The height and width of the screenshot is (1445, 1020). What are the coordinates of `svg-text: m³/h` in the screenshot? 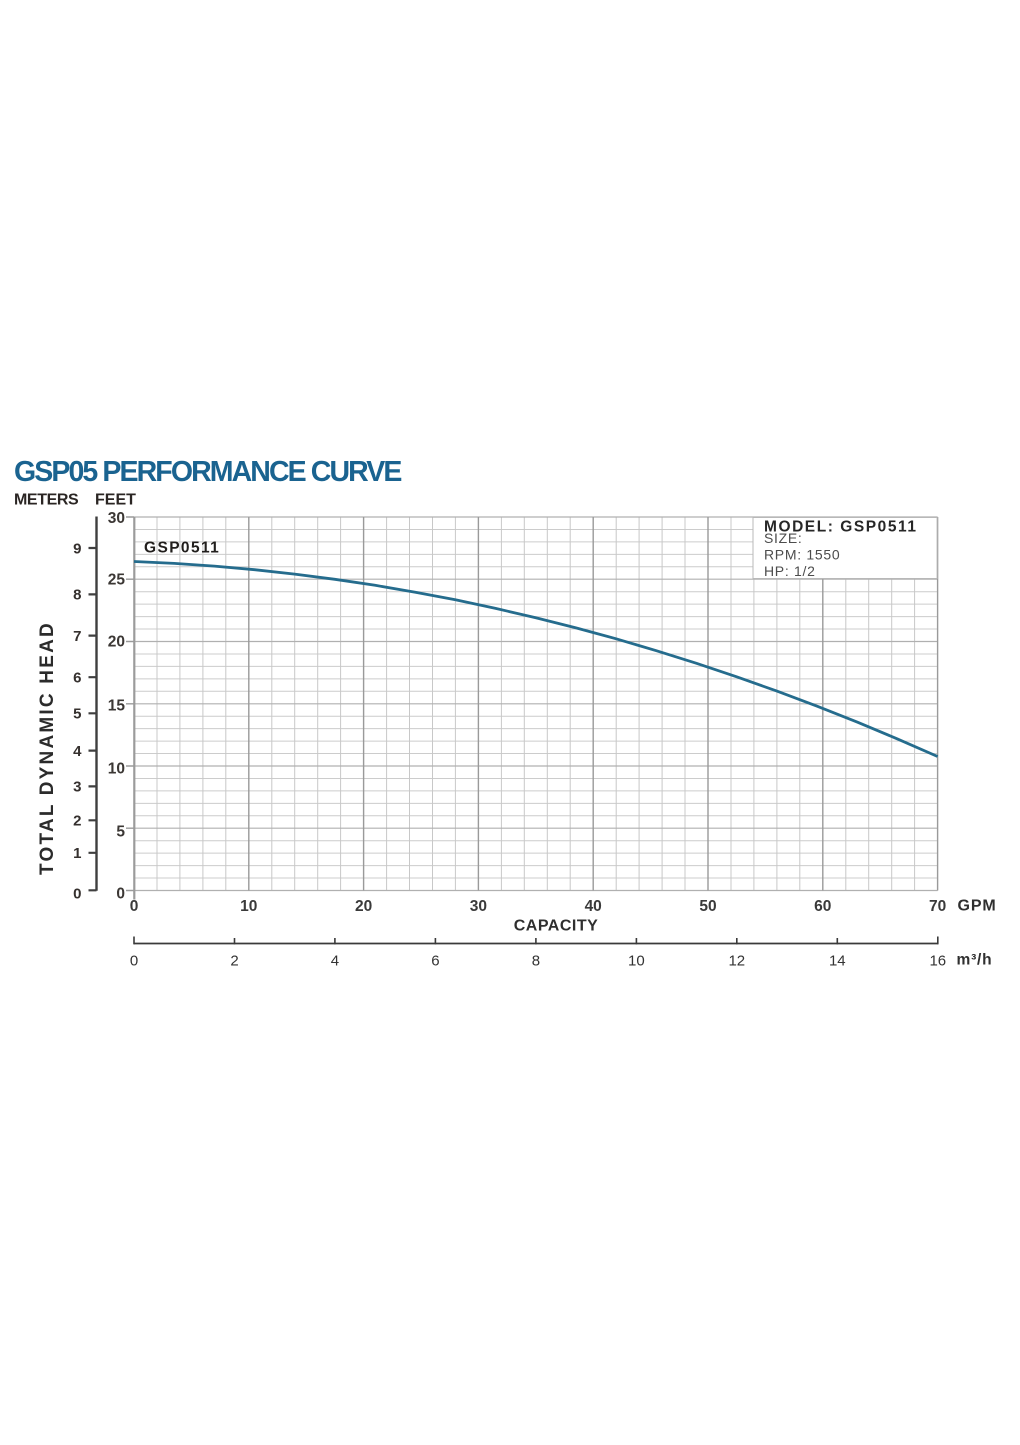 It's located at (975, 960).